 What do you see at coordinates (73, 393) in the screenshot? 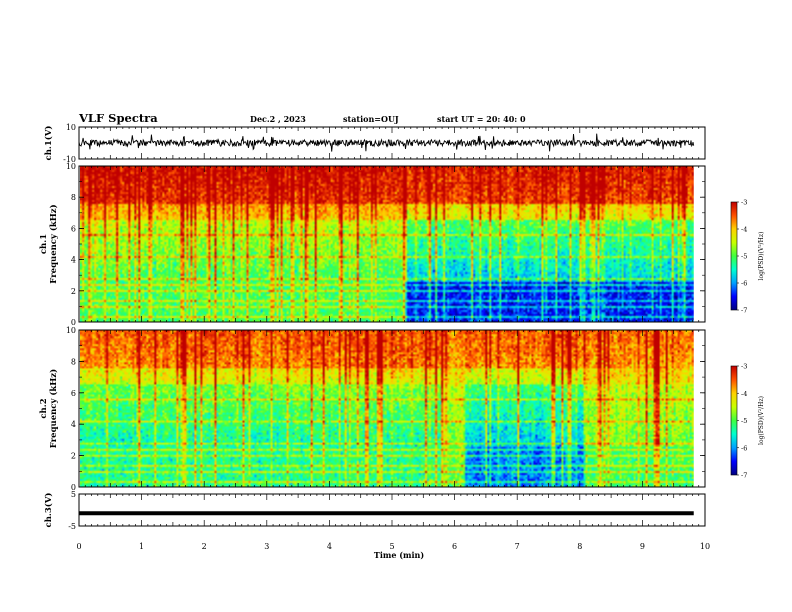
I see `ch2s-y-tick-label: 6` at bounding box center [73, 393].